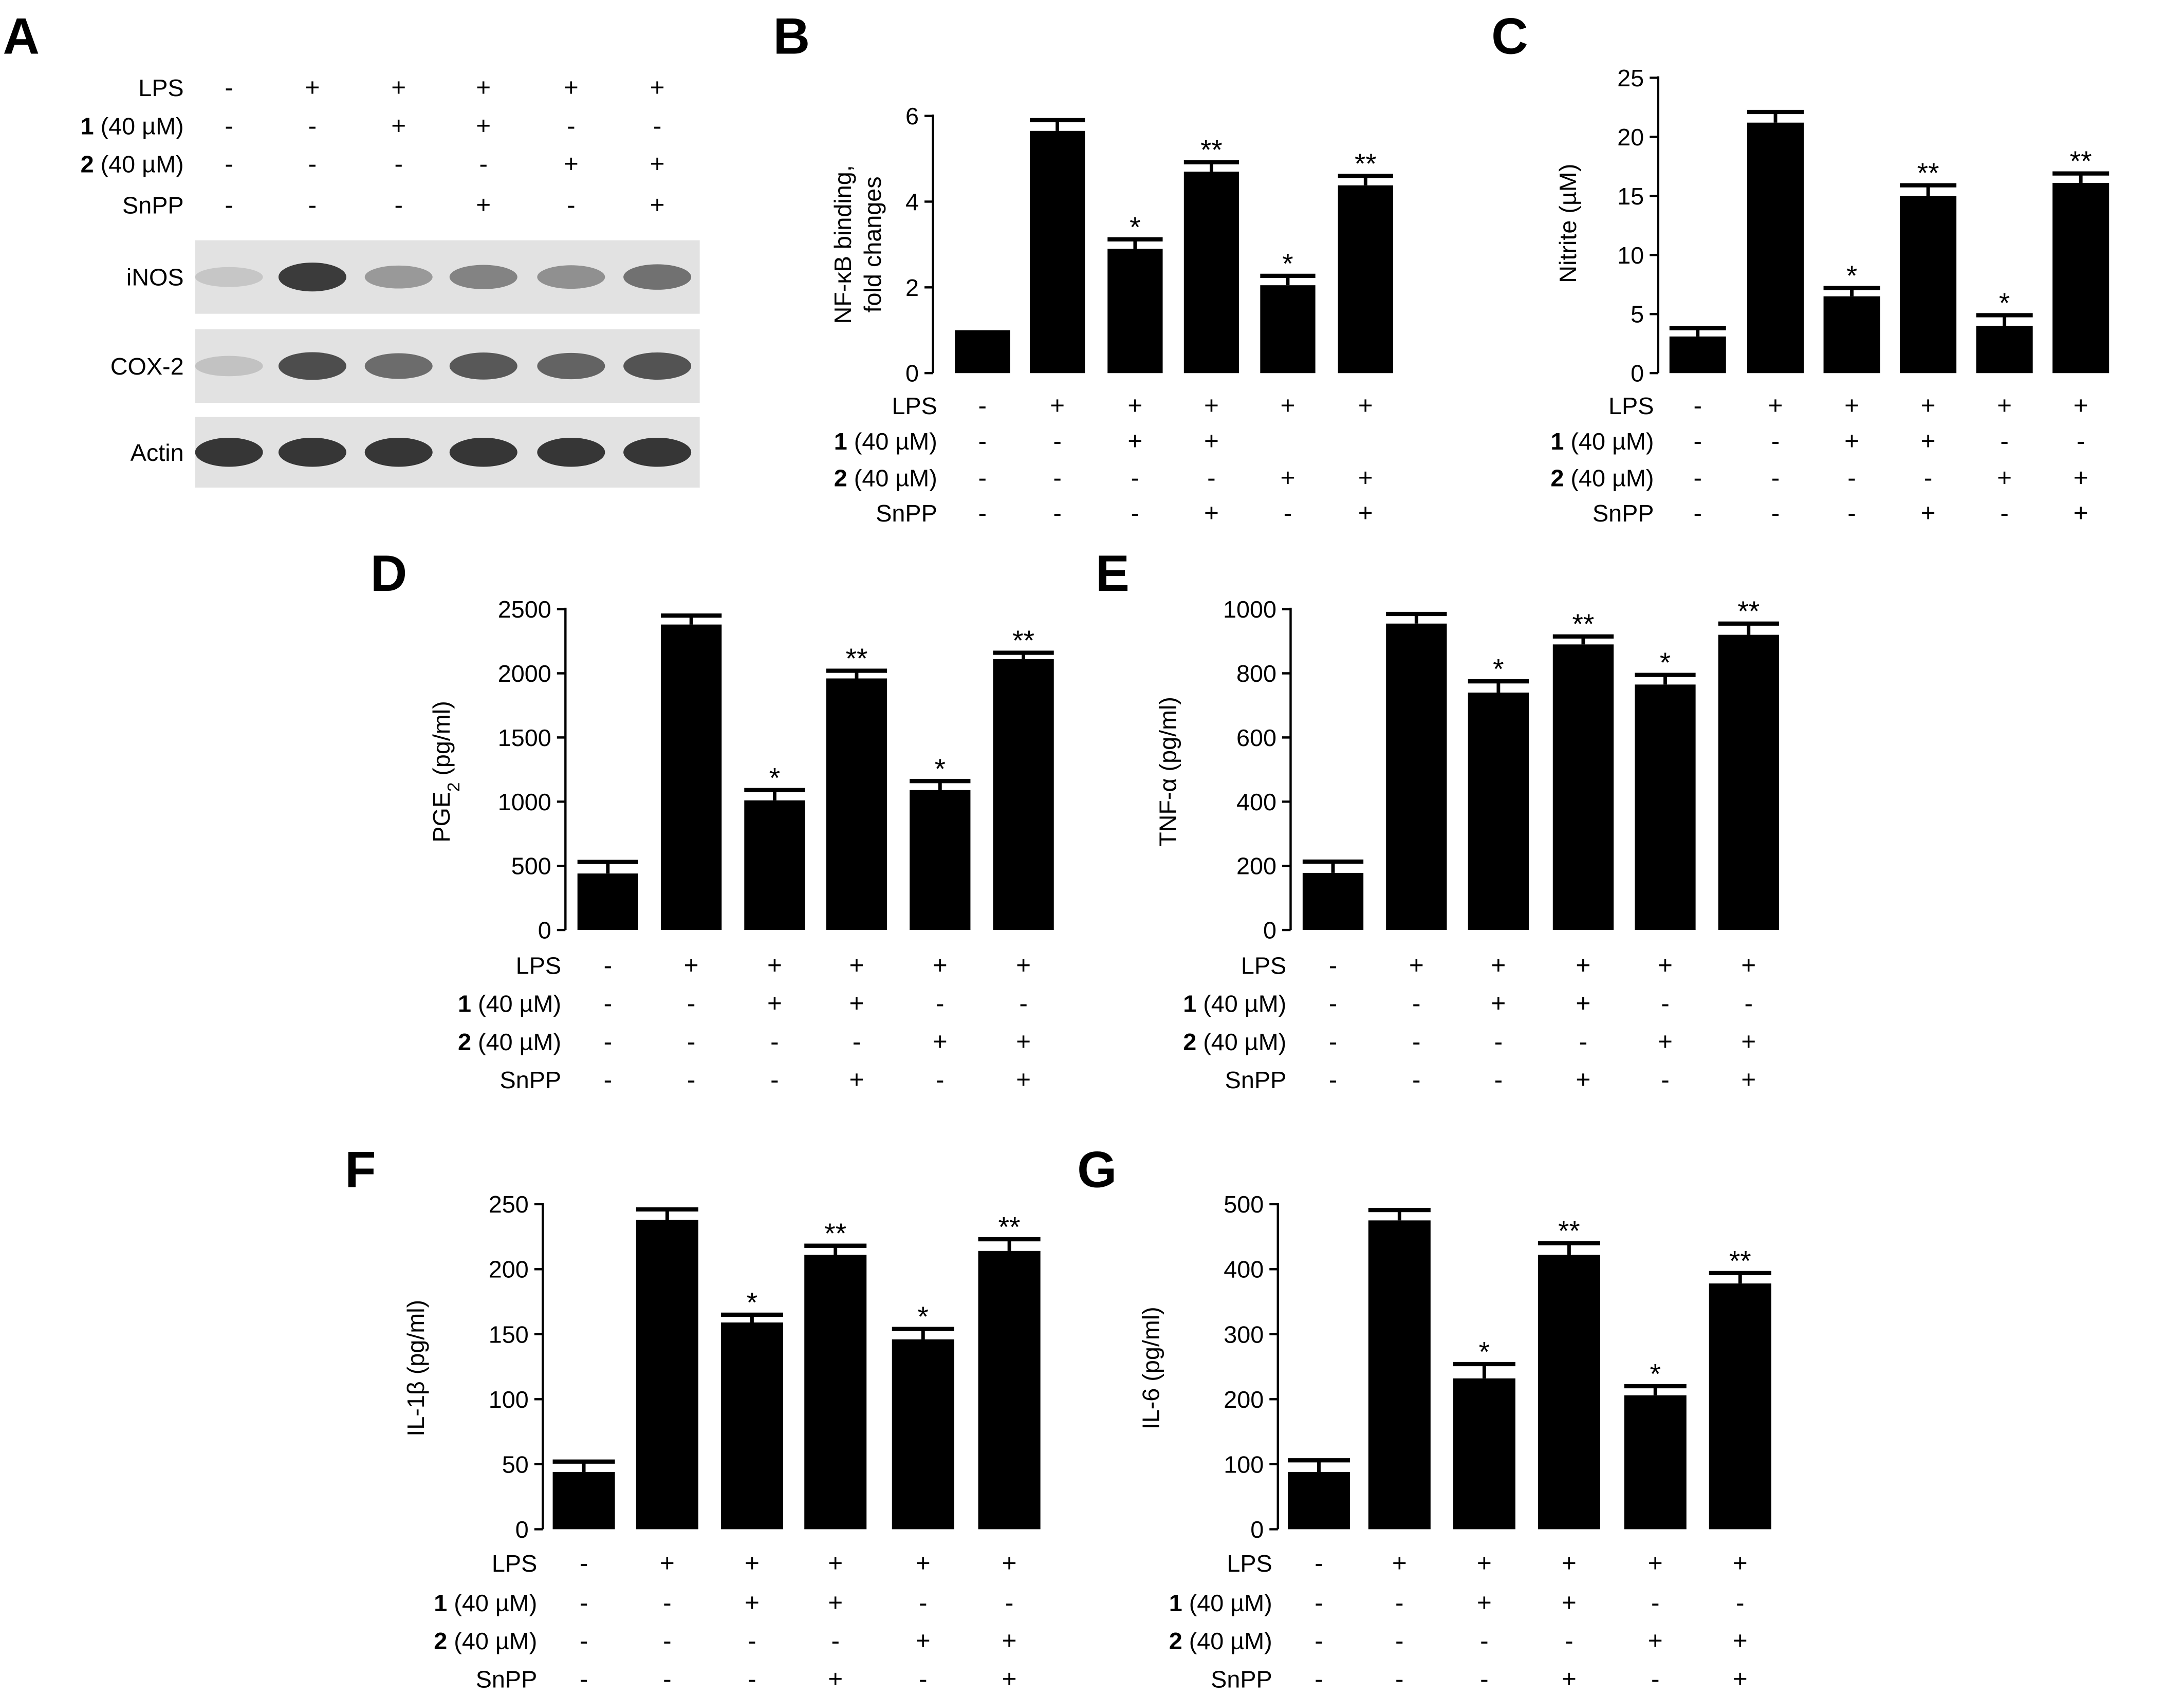  Describe the element at coordinates (147, 366) in the screenshot. I see `blot-row-label: COX-2` at that location.